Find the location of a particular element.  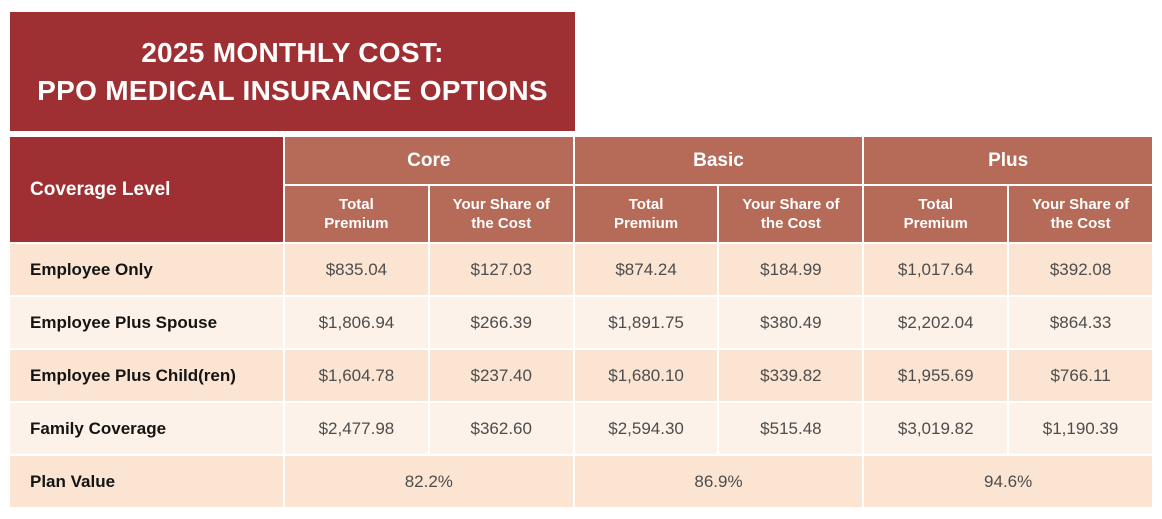

subheader-plus-your-share: Your Share of the Cost is located at coordinates (1080, 214).